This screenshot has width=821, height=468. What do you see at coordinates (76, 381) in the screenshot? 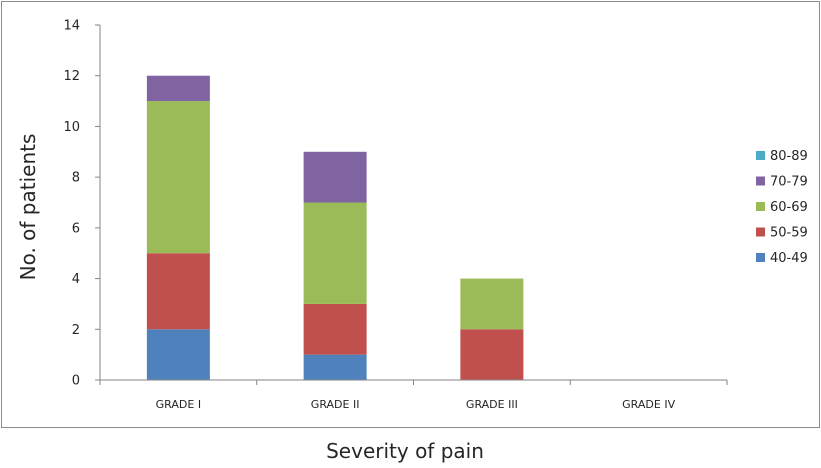
I see `y-tick-label: 0` at bounding box center [76, 381].